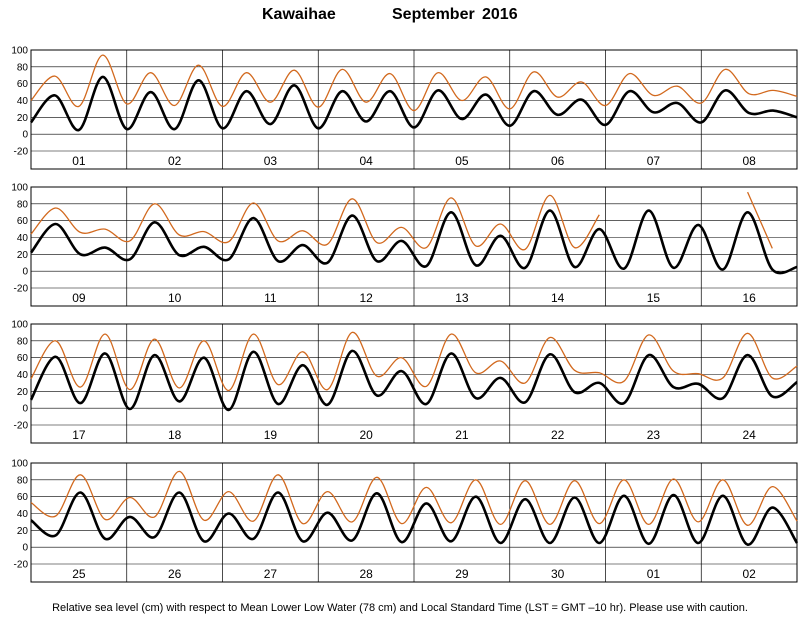 The width and height of the screenshot is (800, 618). Describe the element at coordinates (366, 574) in the screenshot. I see `day-label: 28` at that location.